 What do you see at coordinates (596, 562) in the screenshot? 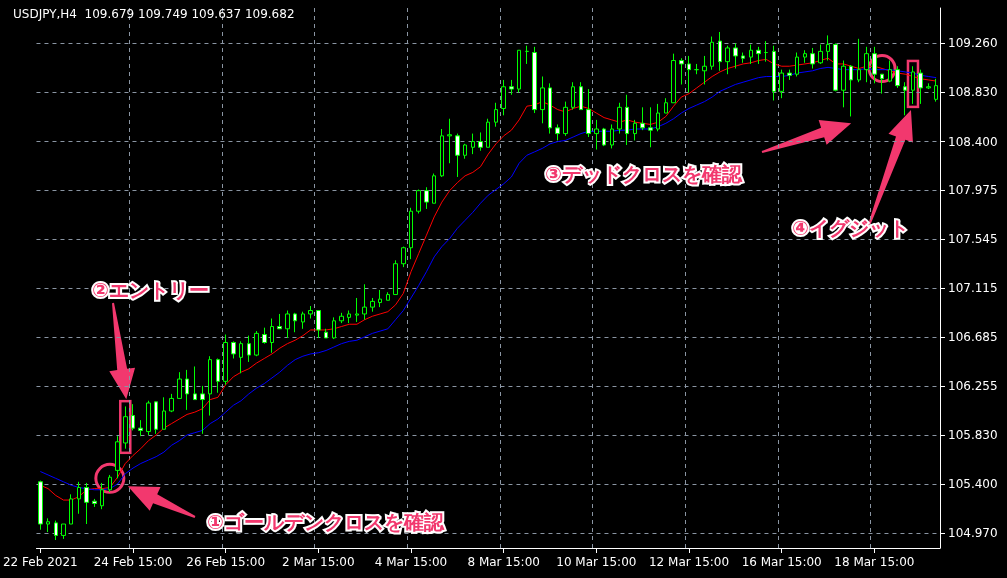
I see `x-tick-label: 10 Mar 15:00` at bounding box center [596, 562].